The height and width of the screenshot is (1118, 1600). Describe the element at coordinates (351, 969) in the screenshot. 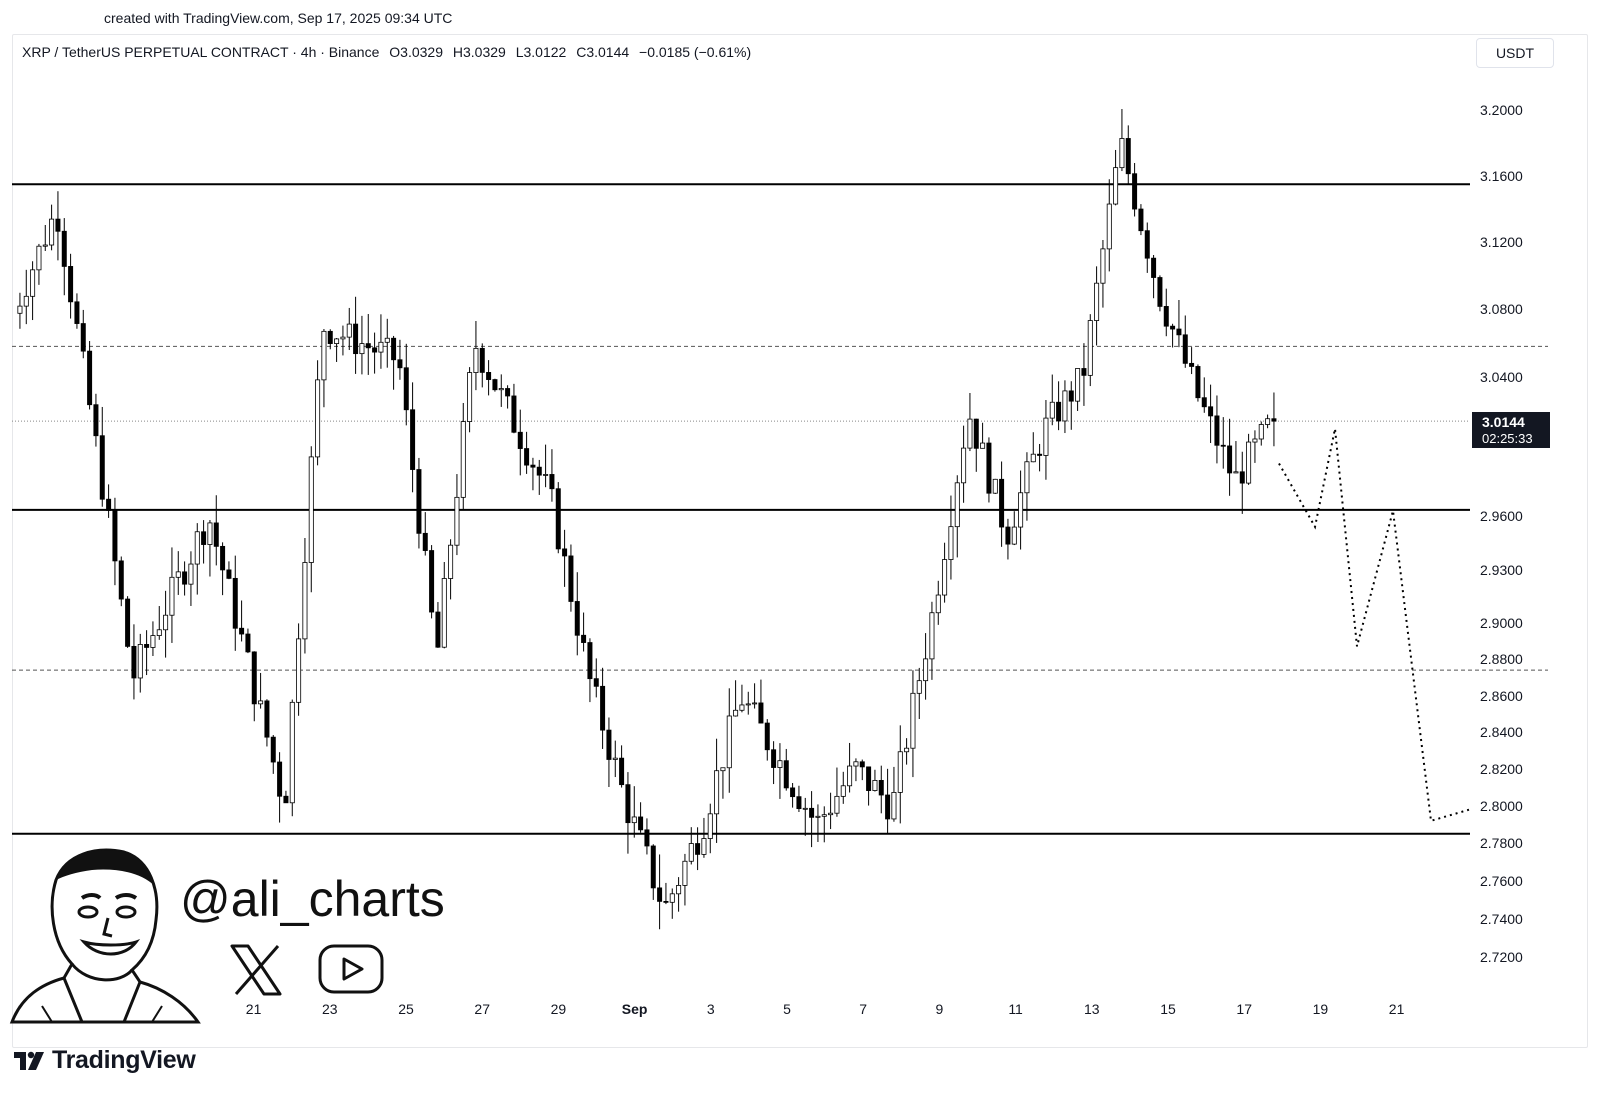

I see `youtube-icon` at that location.